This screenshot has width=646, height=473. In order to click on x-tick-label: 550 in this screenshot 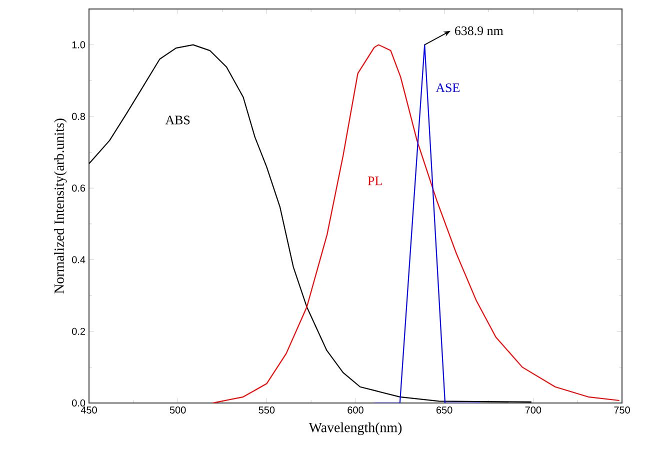, I will do `click(266, 410)`.